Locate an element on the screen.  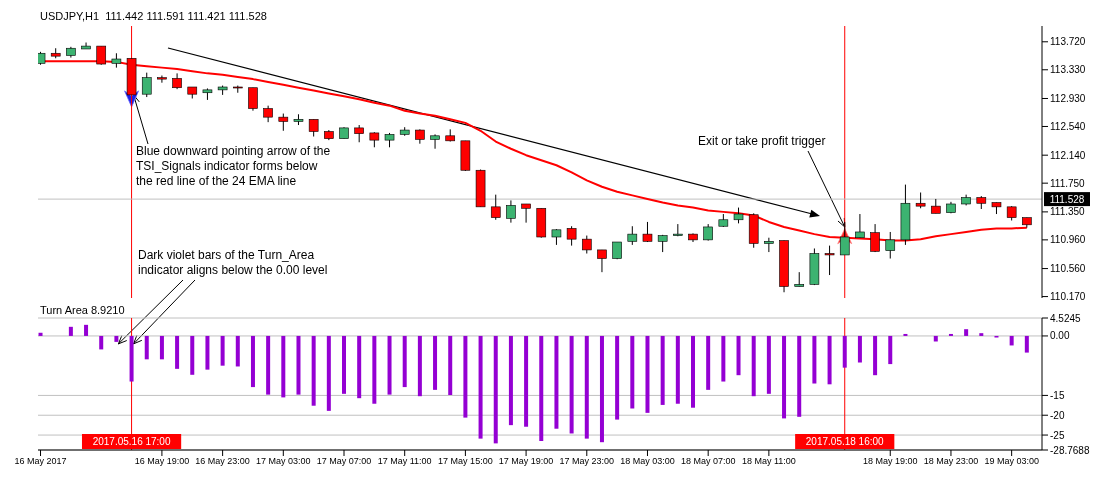
y-tick-label: 112.930 is located at coordinates (1068, 99).